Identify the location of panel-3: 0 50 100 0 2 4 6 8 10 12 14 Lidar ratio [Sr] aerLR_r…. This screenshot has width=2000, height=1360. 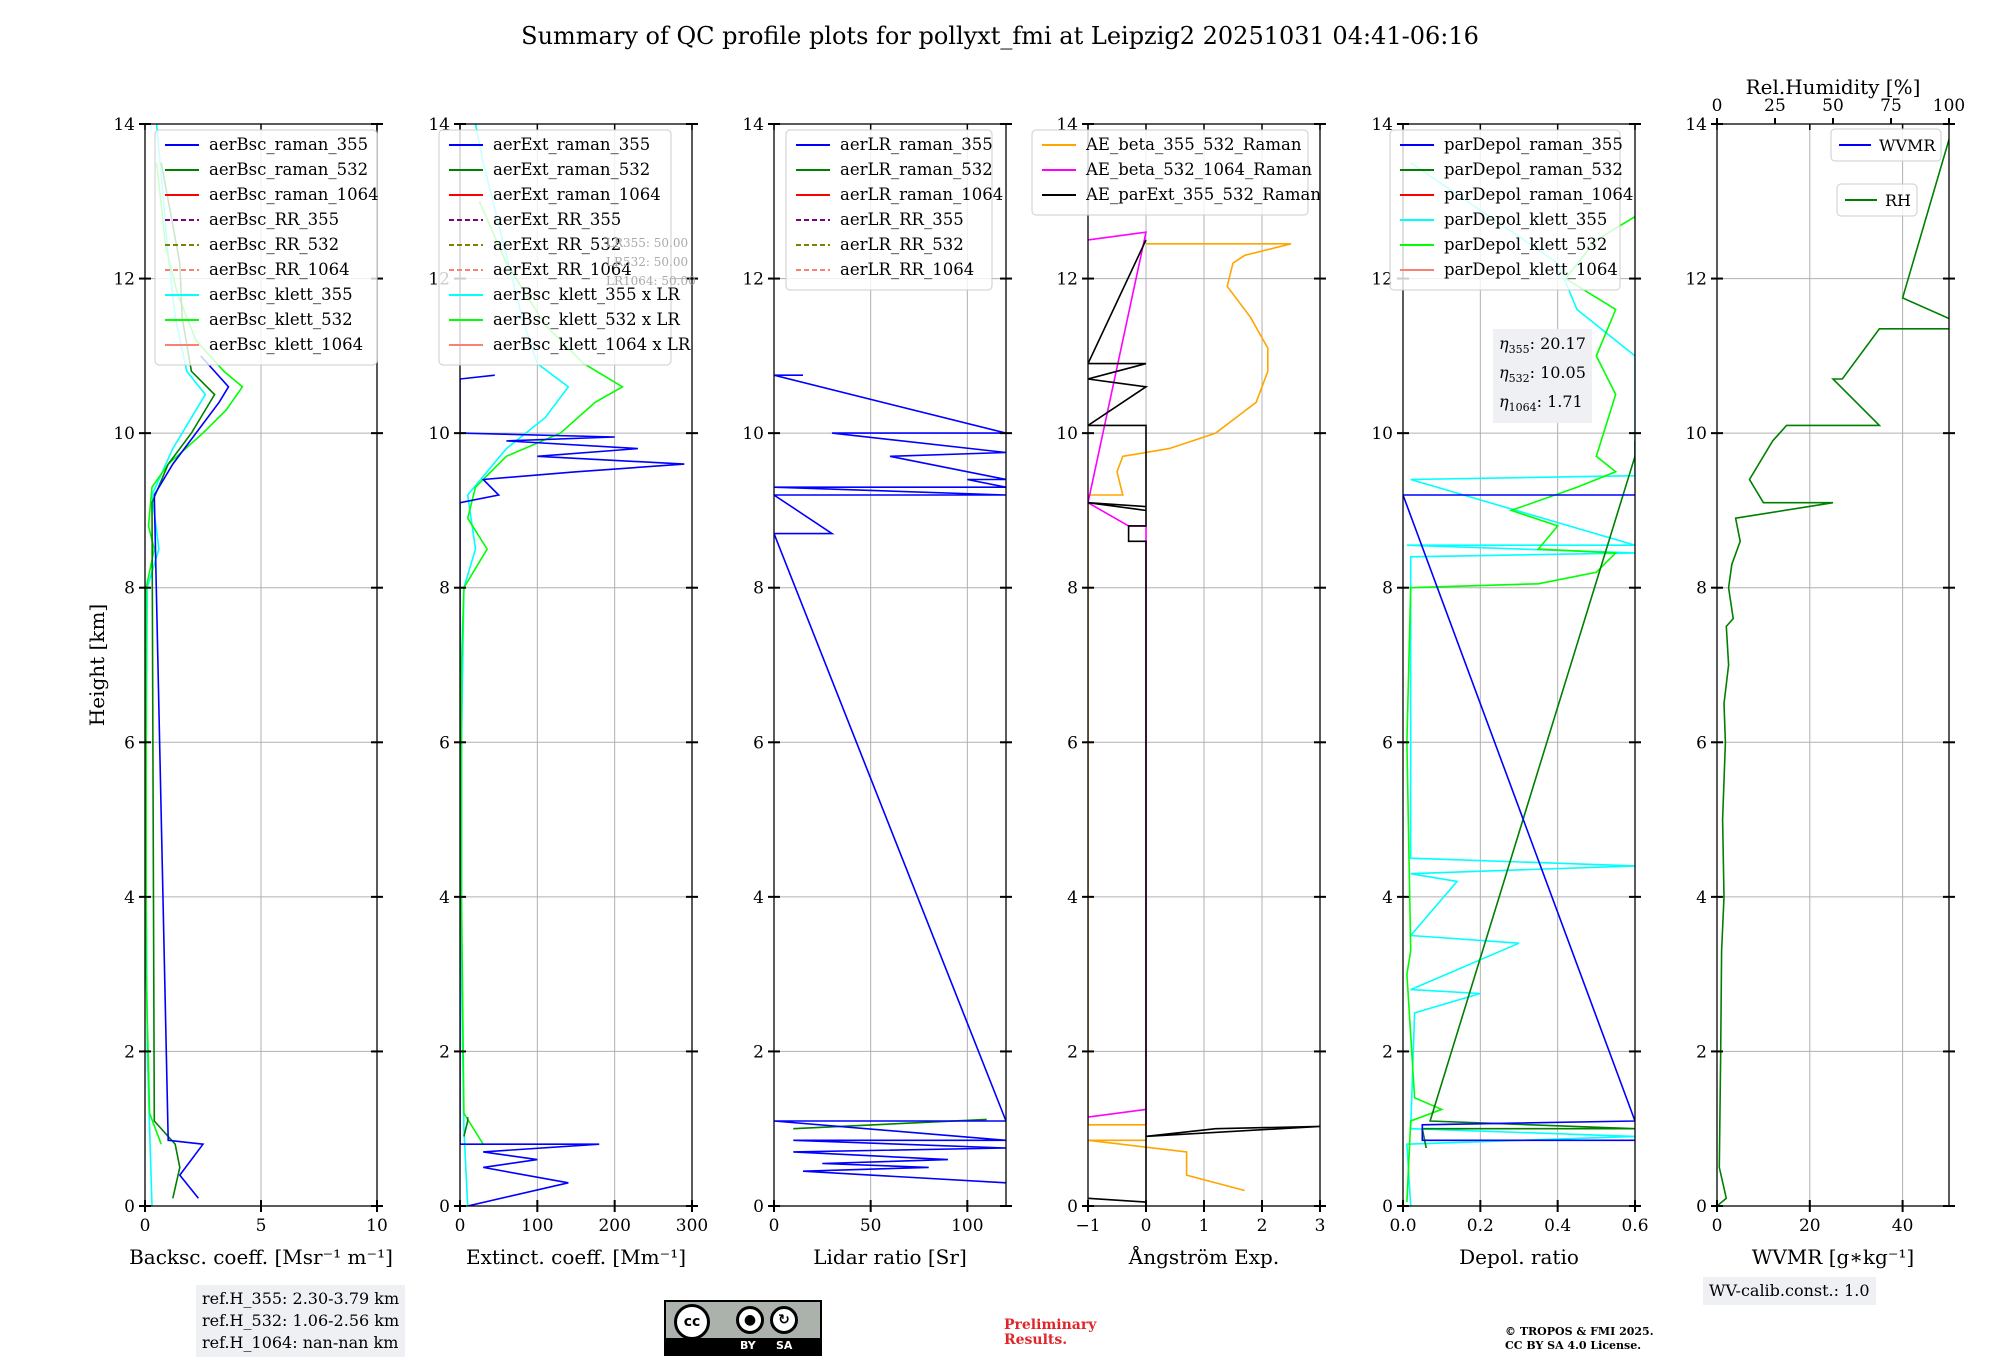
(877, 692).